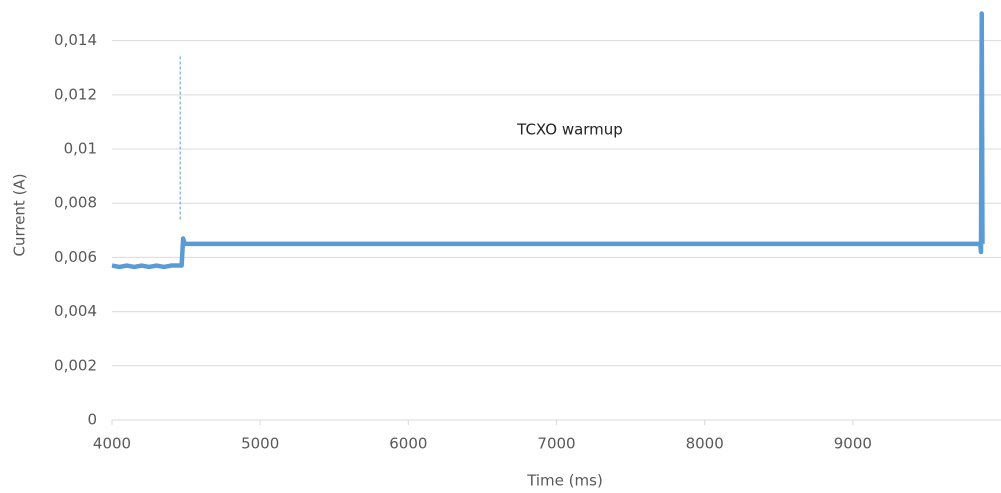 This screenshot has width=1001, height=493. What do you see at coordinates (75, 257) in the screenshot?
I see `y-tick-label: 0,006` at bounding box center [75, 257].